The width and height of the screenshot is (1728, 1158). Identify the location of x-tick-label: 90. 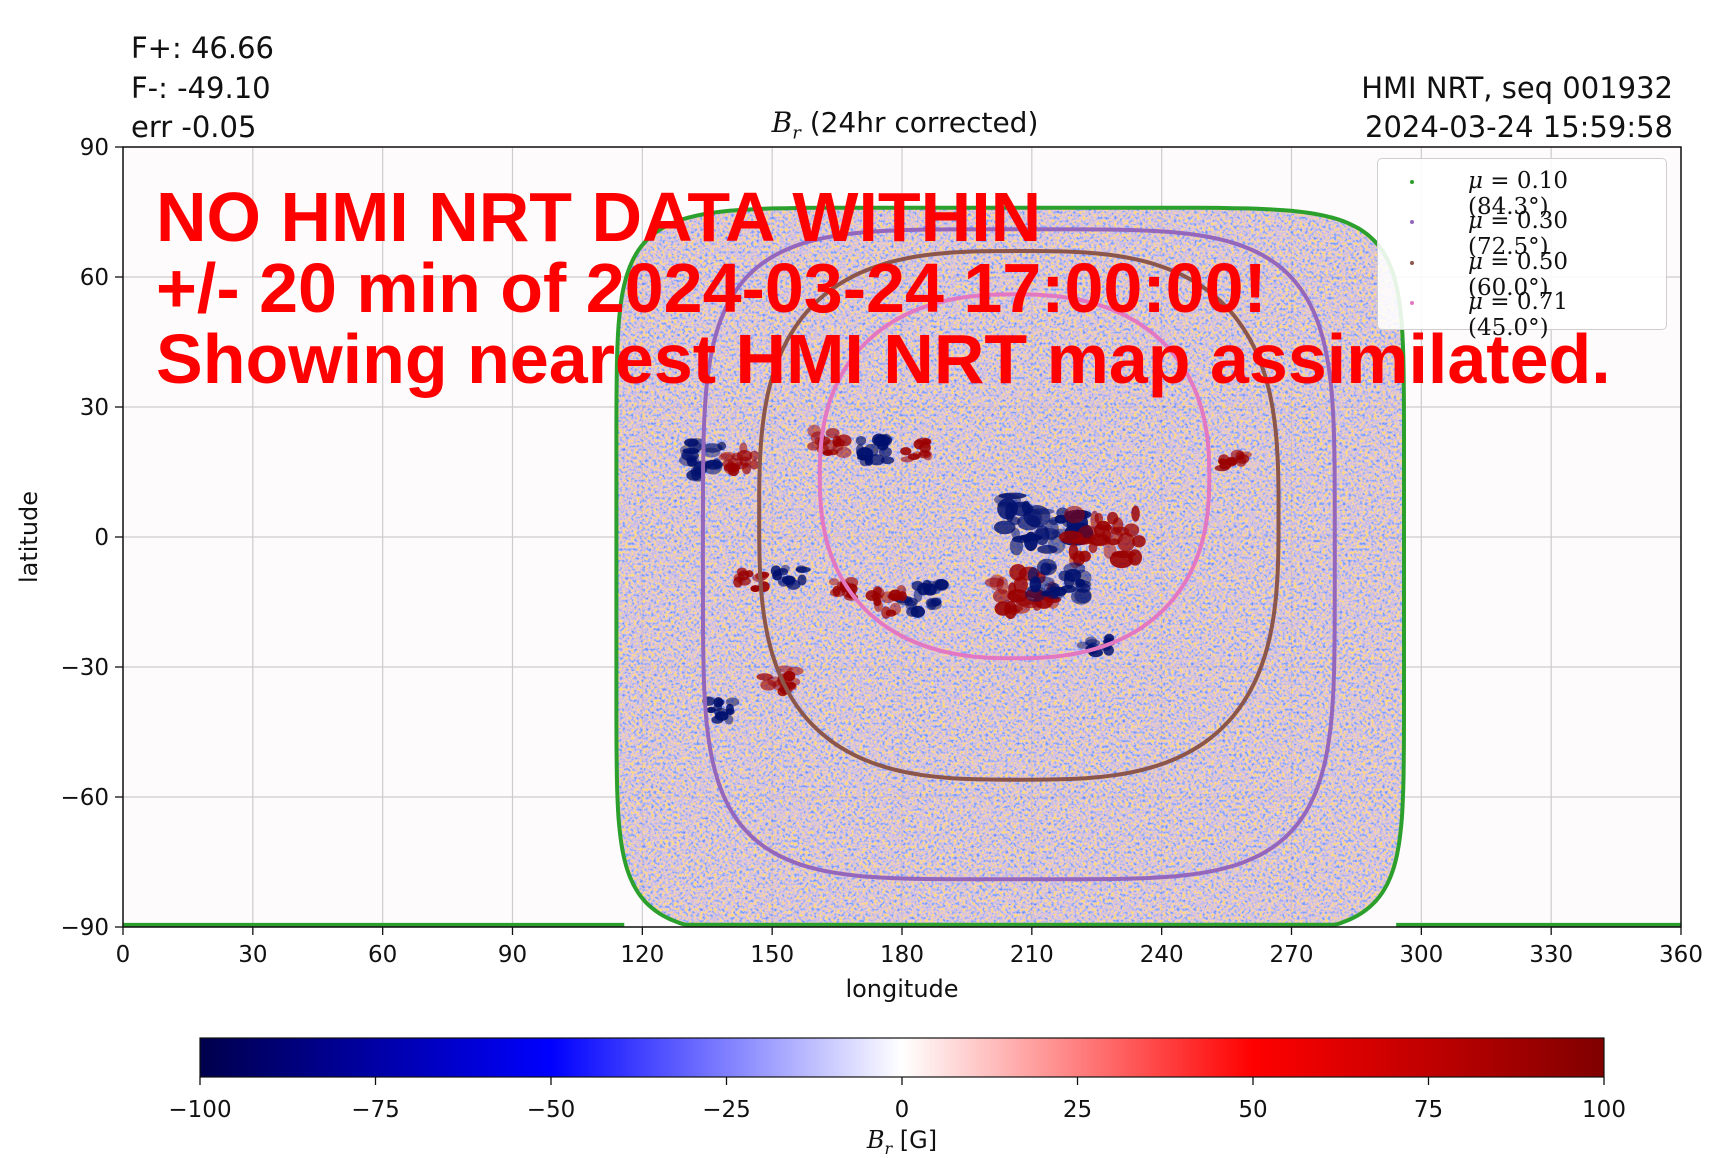
(512, 955).